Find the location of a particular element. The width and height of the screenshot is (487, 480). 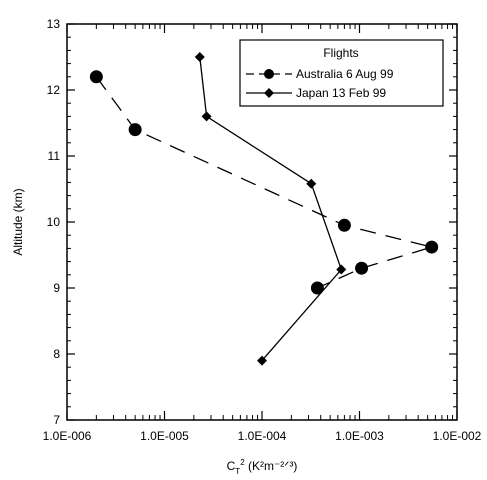

y-axis-tick-labels: 7 8 9 10 11 12 13 is located at coordinates (54, 222).